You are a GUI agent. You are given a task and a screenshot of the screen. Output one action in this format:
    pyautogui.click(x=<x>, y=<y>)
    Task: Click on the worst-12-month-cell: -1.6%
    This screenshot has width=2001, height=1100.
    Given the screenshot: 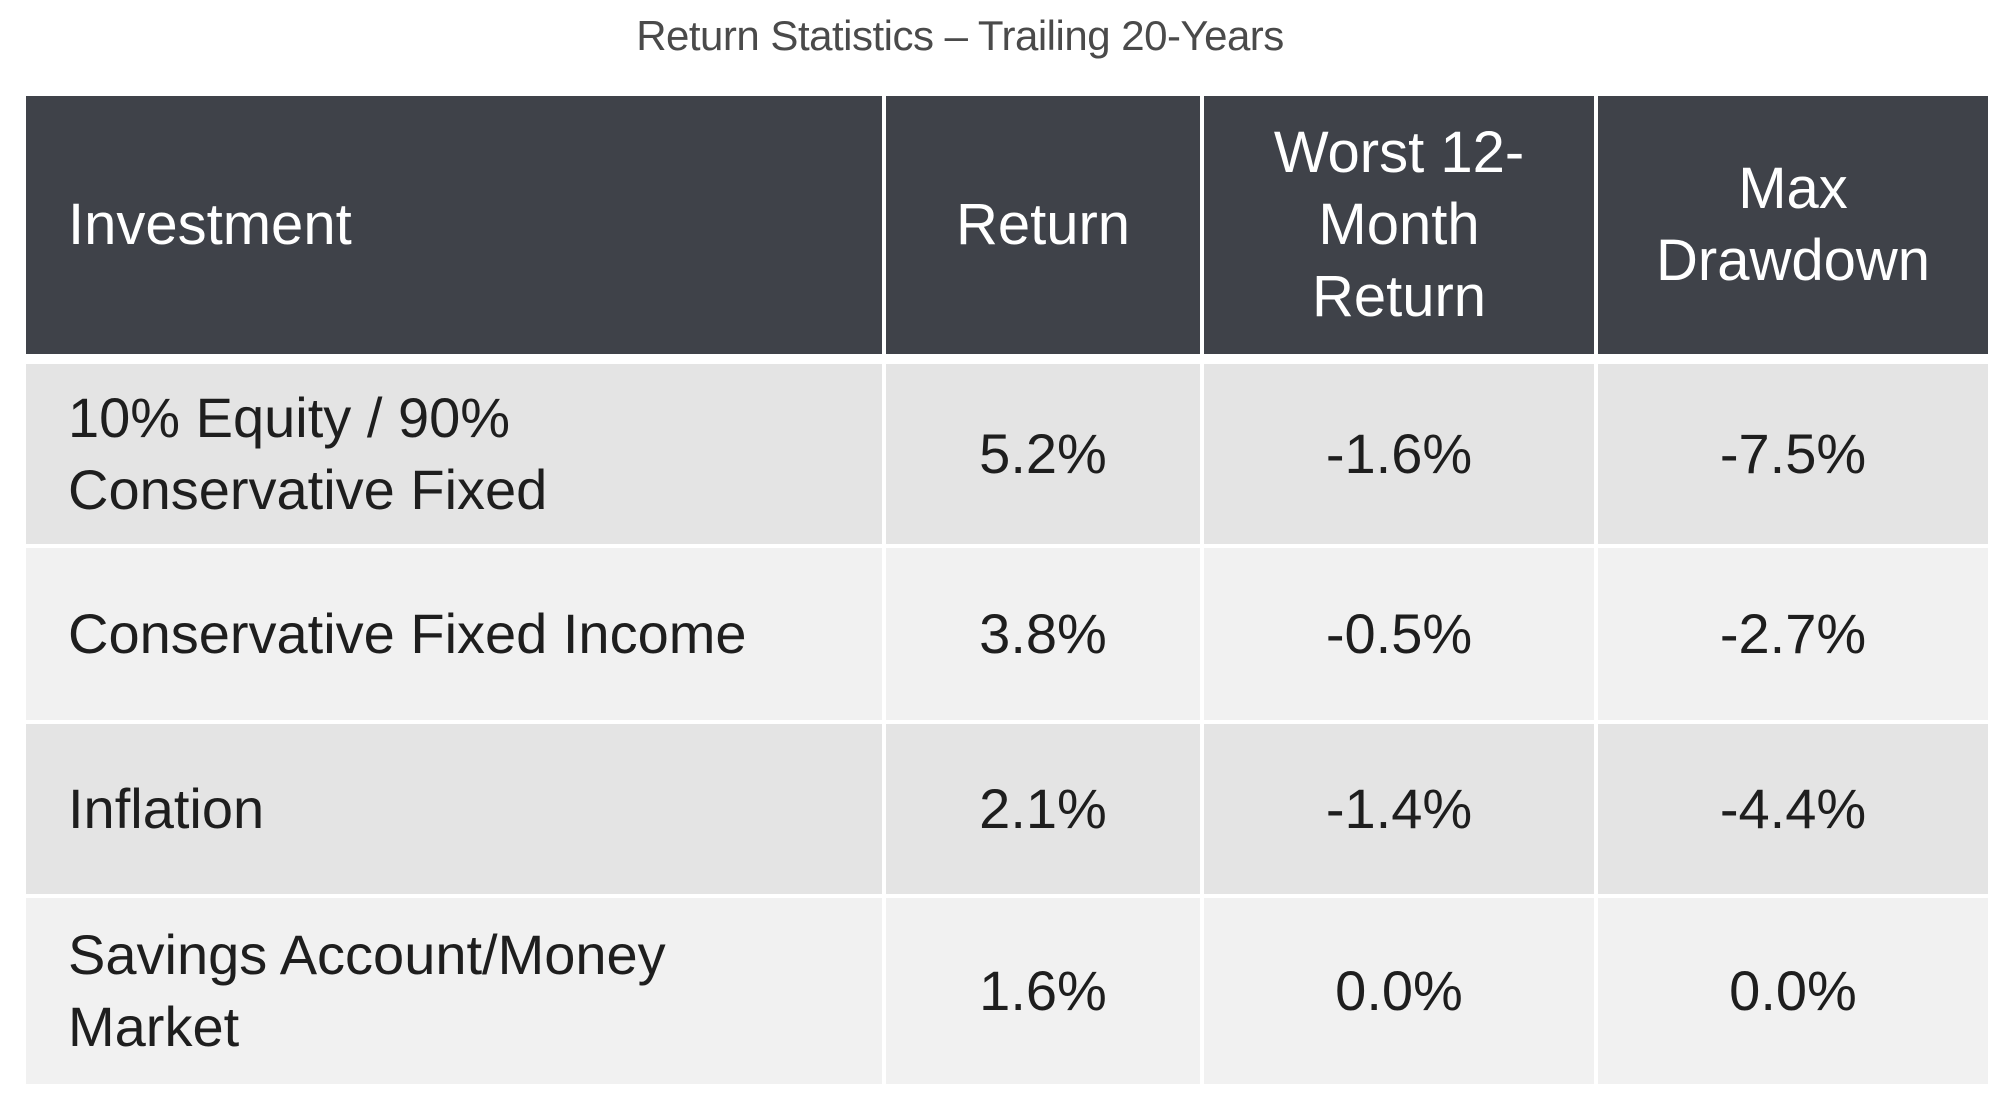 What is the action you would take?
    pyautogui.click(x=1400, y=453)
    